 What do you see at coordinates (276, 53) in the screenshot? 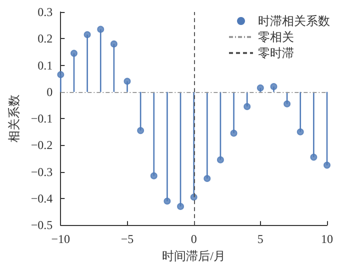
I see `ref-line-label: 零时滞` at bounding box center [276, 53].